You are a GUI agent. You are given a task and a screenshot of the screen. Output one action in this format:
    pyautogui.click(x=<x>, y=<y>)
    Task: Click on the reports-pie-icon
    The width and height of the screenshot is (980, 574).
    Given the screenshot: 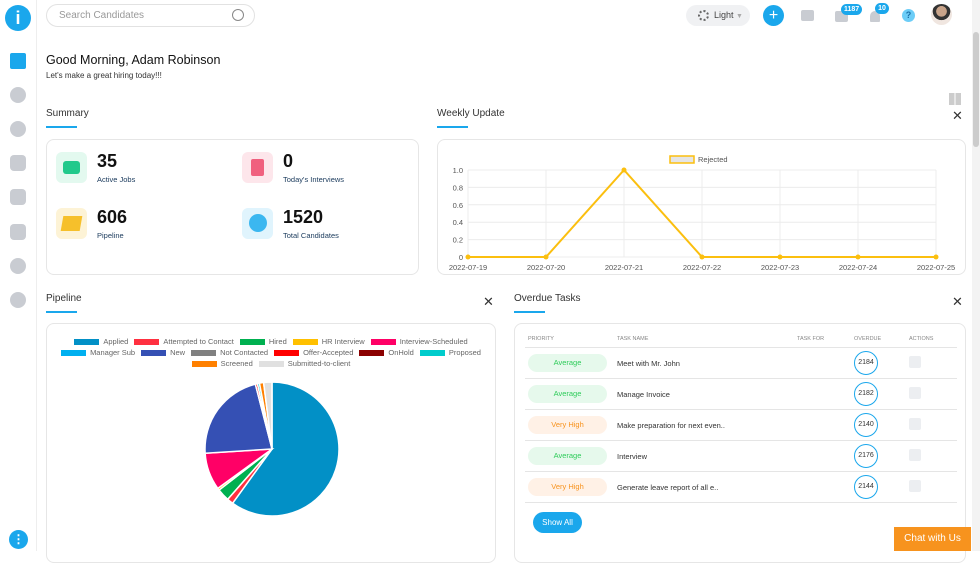 What is the action you would take?
    pyautogui.click(x=18, y=266)
    